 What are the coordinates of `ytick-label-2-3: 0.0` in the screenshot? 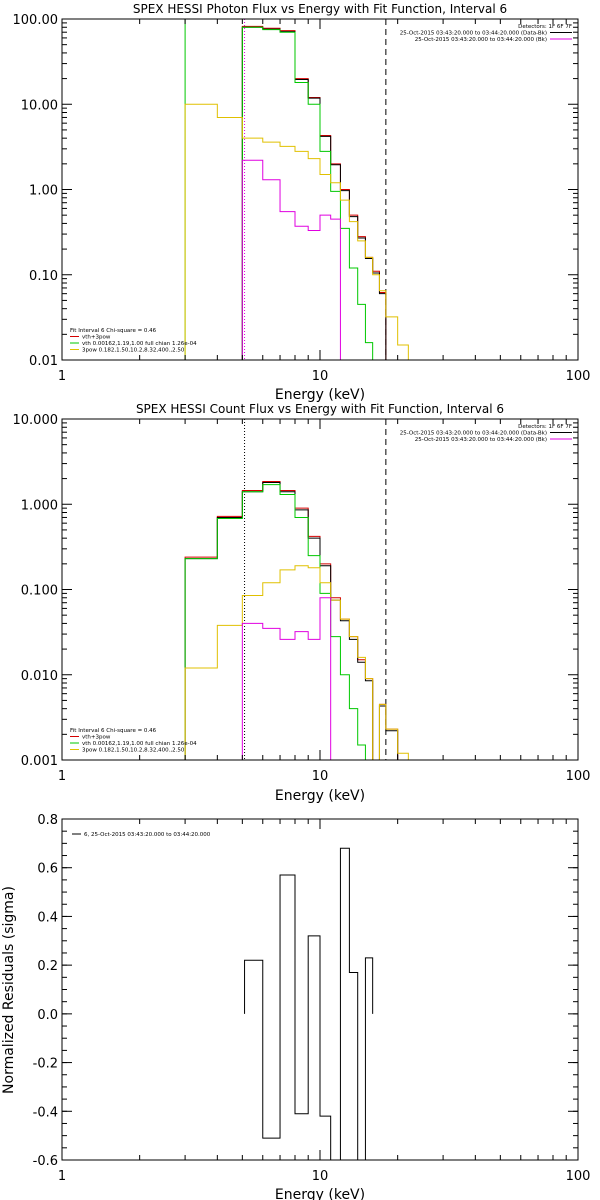 It's located at (47, 1015).